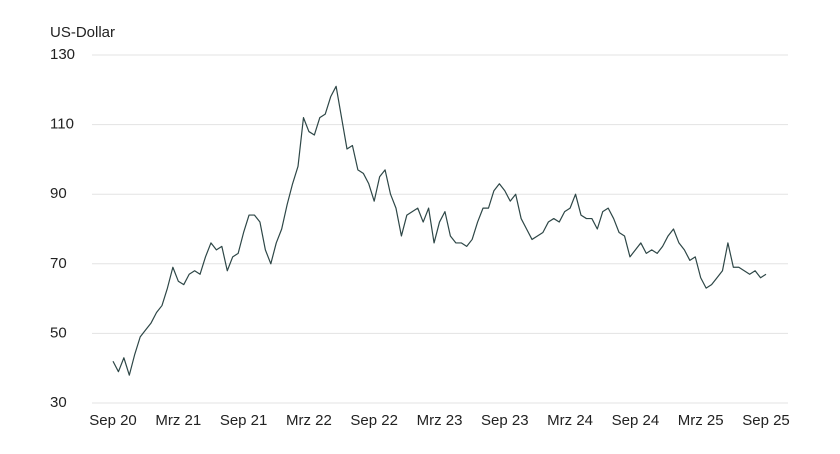 The width and height of the screenshot is (840, 454). Describe the element at coordinates (62, 54) in the screenshot. I see `y-tick-label: 130` at that location.